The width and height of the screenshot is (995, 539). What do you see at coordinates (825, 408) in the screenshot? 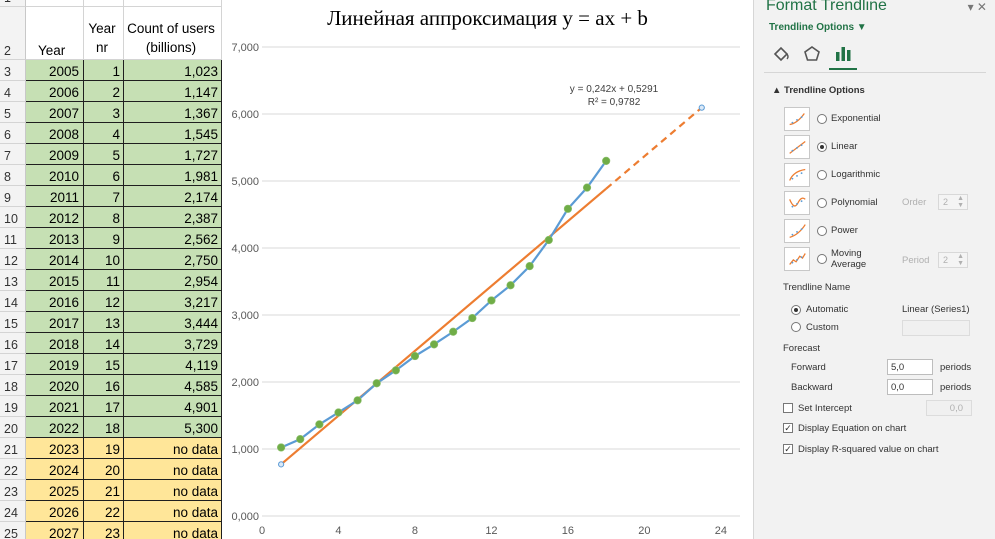
I see `set-intercept-label: Set Intercept` at bounding box center [825, 408].